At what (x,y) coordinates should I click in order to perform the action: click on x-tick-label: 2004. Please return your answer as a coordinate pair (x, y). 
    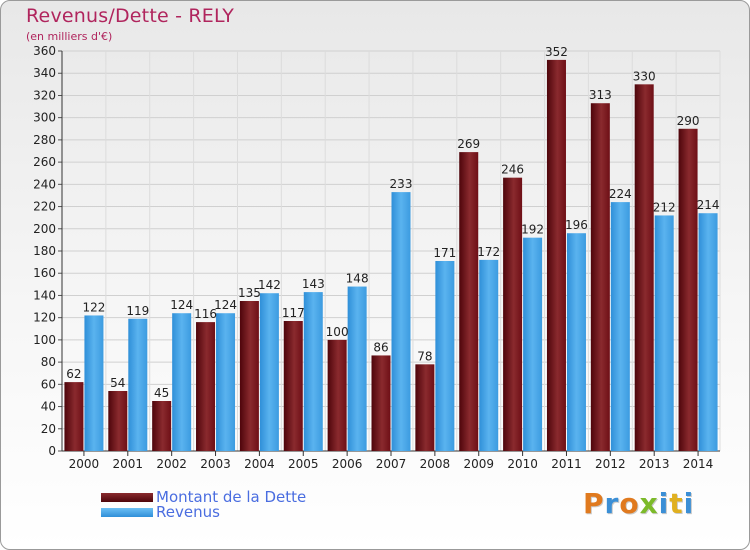
    Looking at the image, I should click on (259, 464).